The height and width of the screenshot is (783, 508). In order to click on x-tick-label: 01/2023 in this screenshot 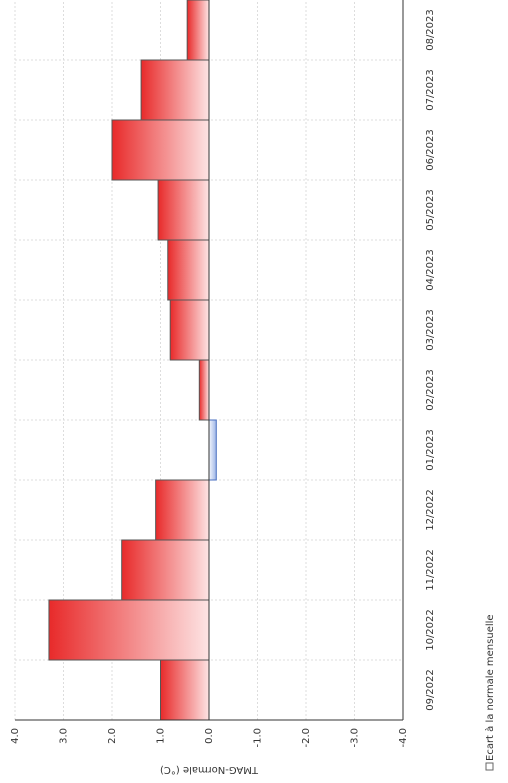, I will do `click(430, 450)`.